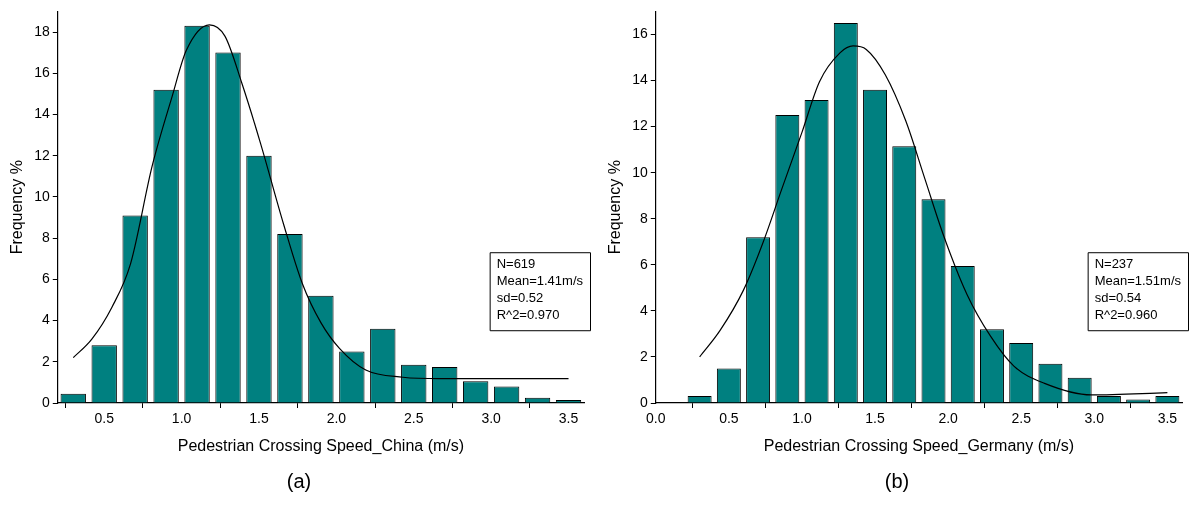 Image resolution: width=1196 pixels, height=508 pixels. What do you see at coordinates (897, 481) in the screenshot?
I see `text: (b)` at bounding box center [897, 481].